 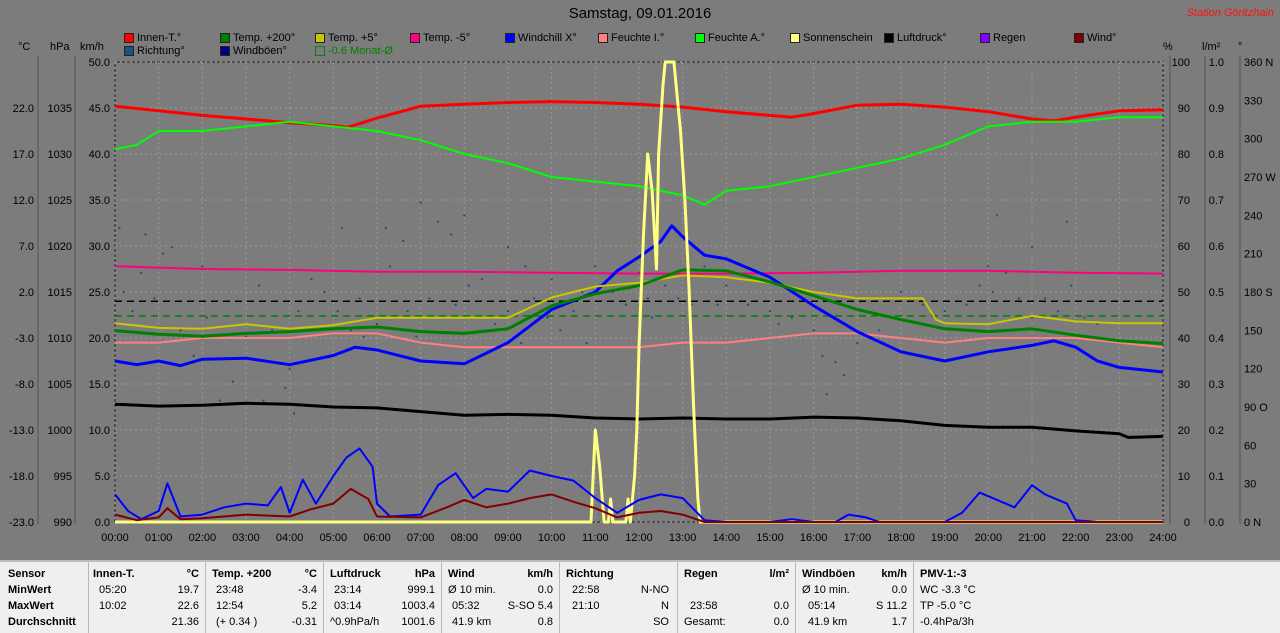 I want to click on regen-head: Regen, so click(x=701, y=574).